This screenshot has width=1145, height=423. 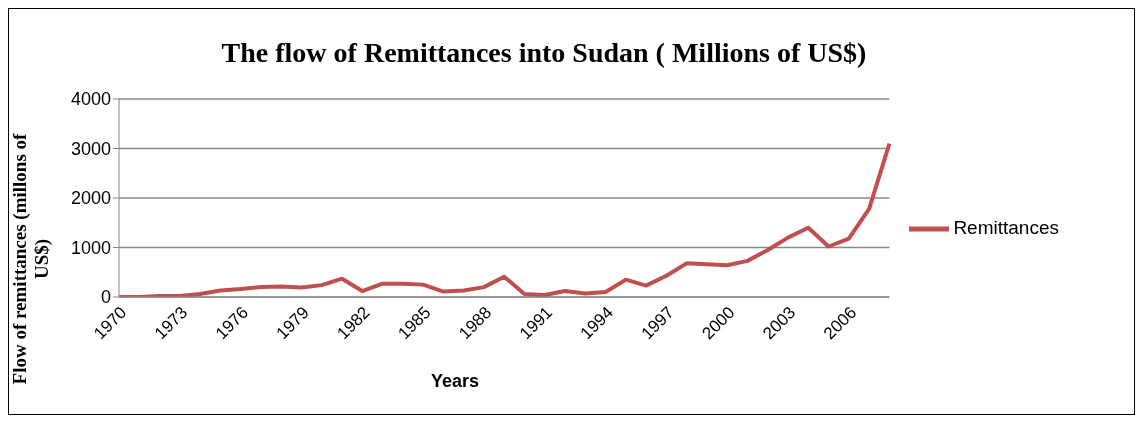 What do you see at coordinates (90, 99) in the screenshot?
I see `y-tick-label: 4000` at bounding box center [90, 99].